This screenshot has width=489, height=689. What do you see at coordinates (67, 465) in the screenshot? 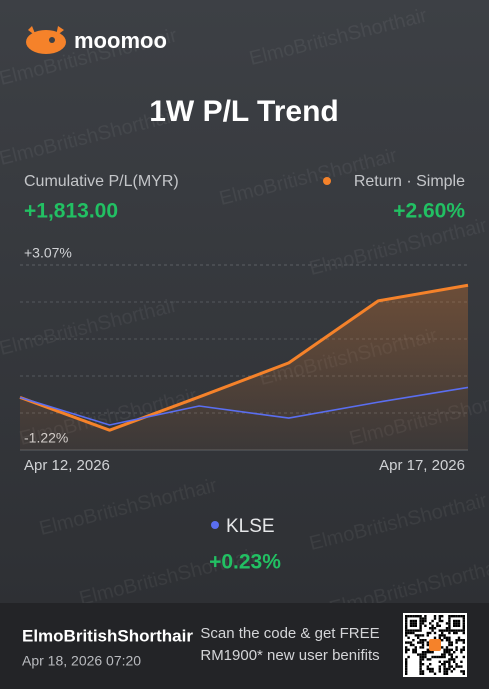
I see `x-tick-label: Apr 12, 2026` at bounding box center [67, 465].